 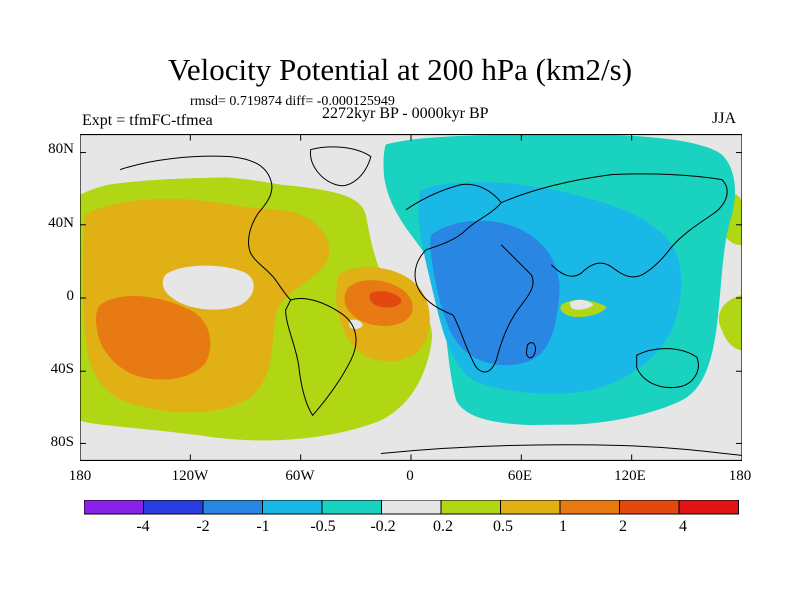 What do you see at coordinates (147, 120) in the screenshot?
I see `experiment-label: Expt = tfmFC-tfmea` at bounding box center [147, 120].